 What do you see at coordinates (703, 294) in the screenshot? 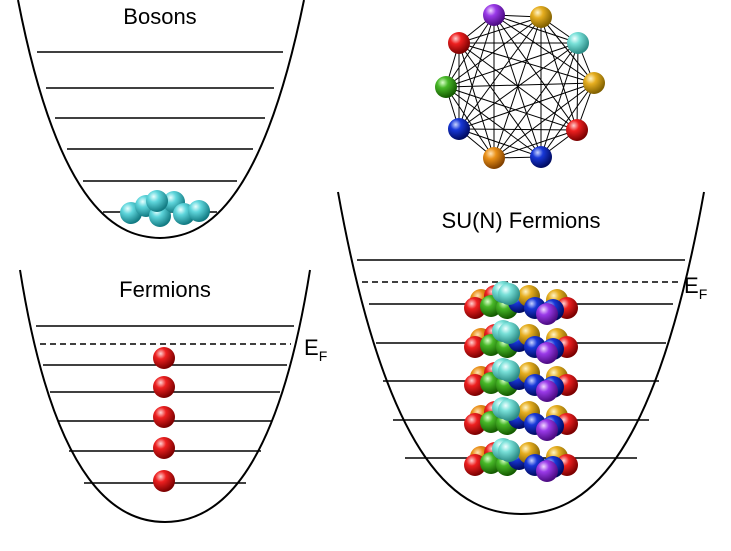
I see `sun-fermi-energy-subscript: F` at bounding box center [703, 294].